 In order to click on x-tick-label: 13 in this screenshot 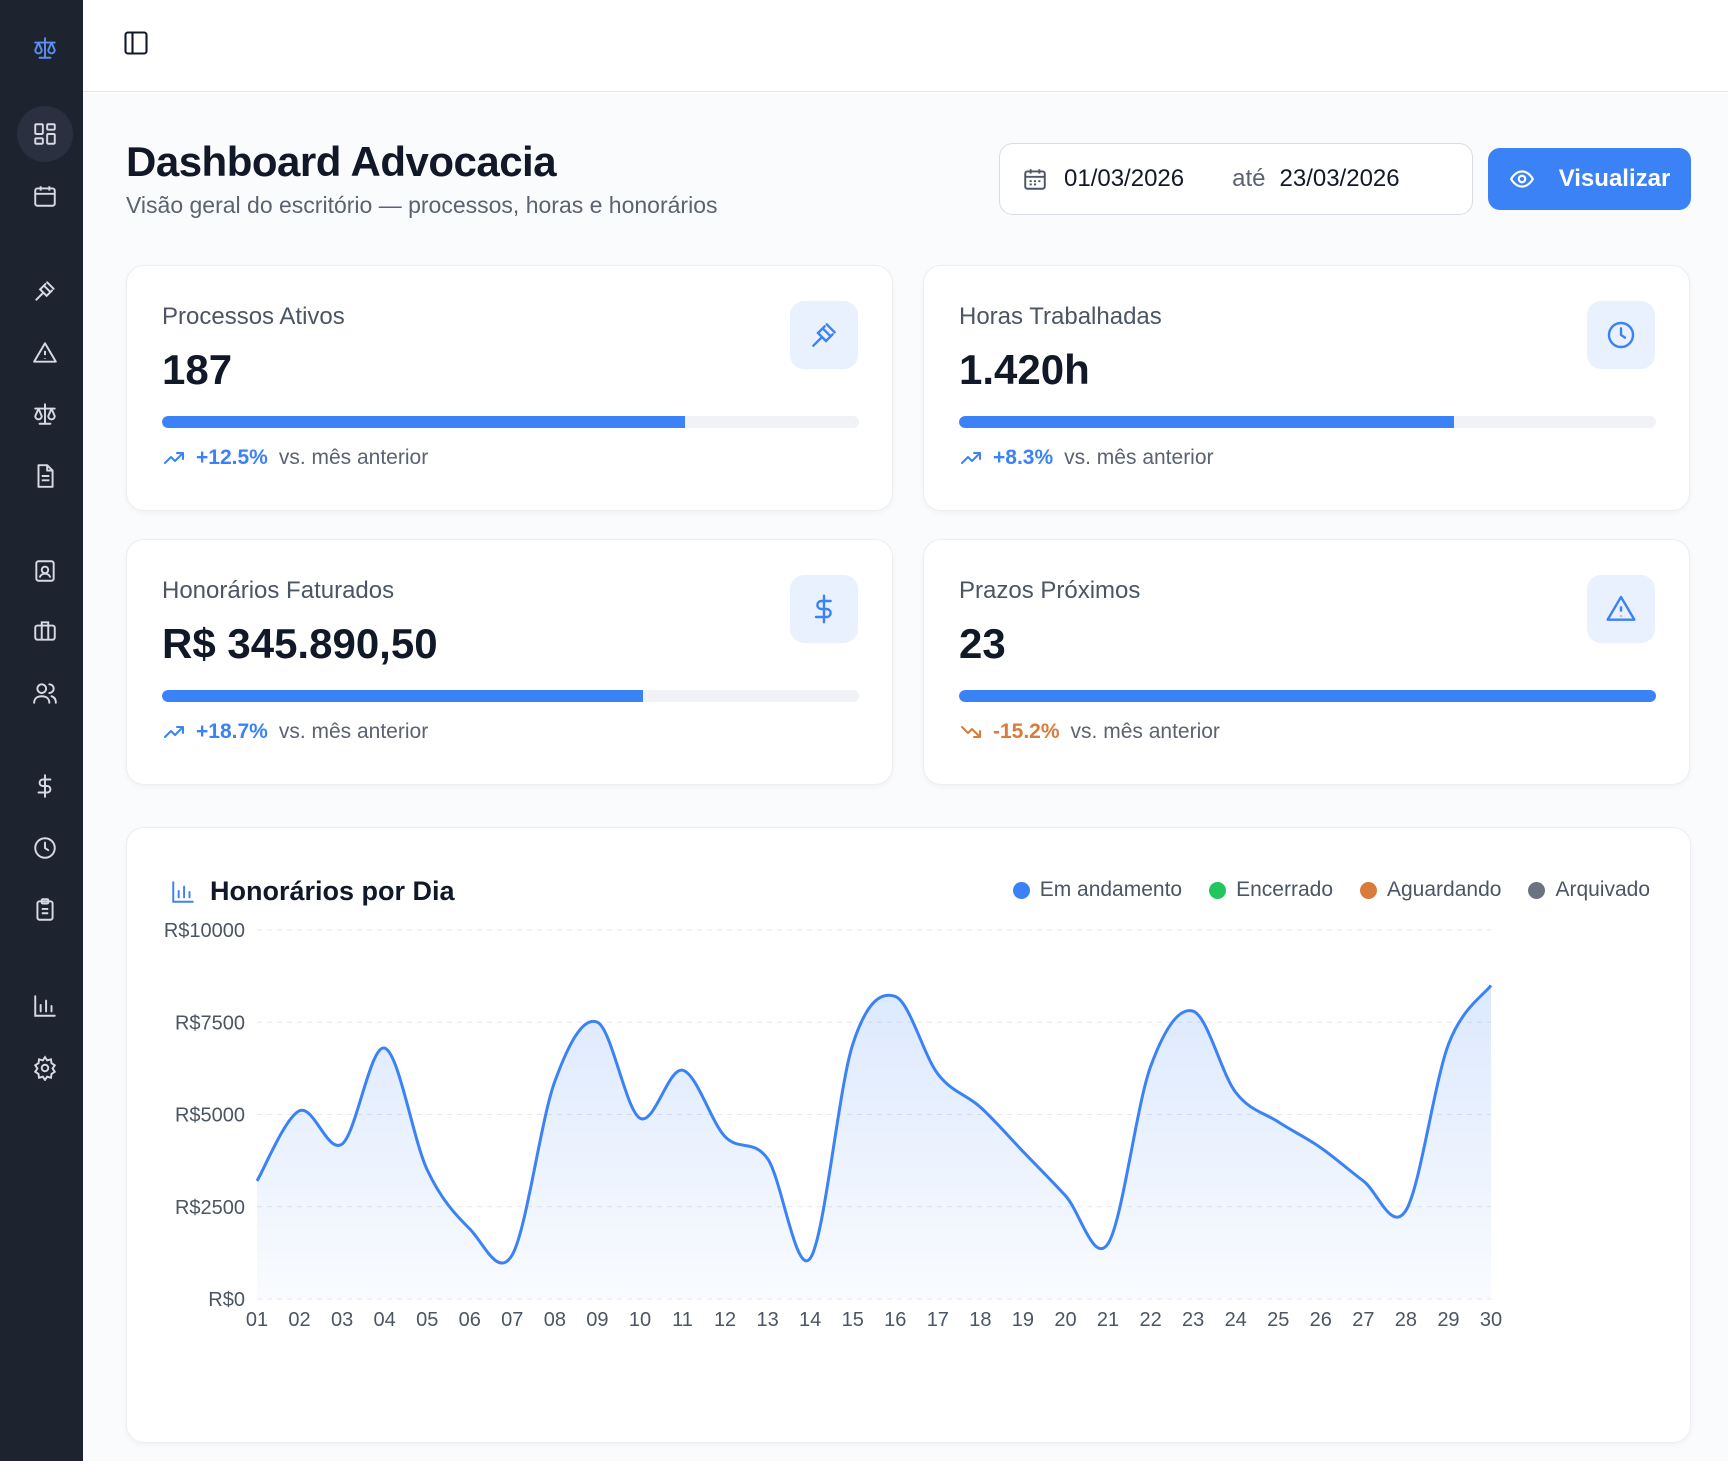, I will do `click(767, 1320)`.